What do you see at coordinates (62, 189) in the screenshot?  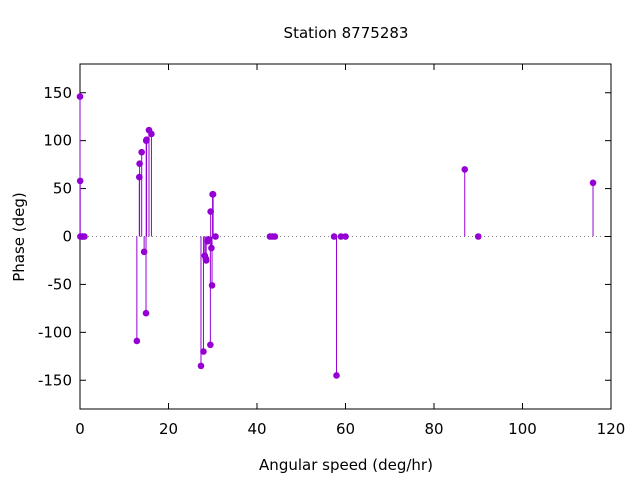 I see `y-tick-label: 50` at bounding box center [62, 189].